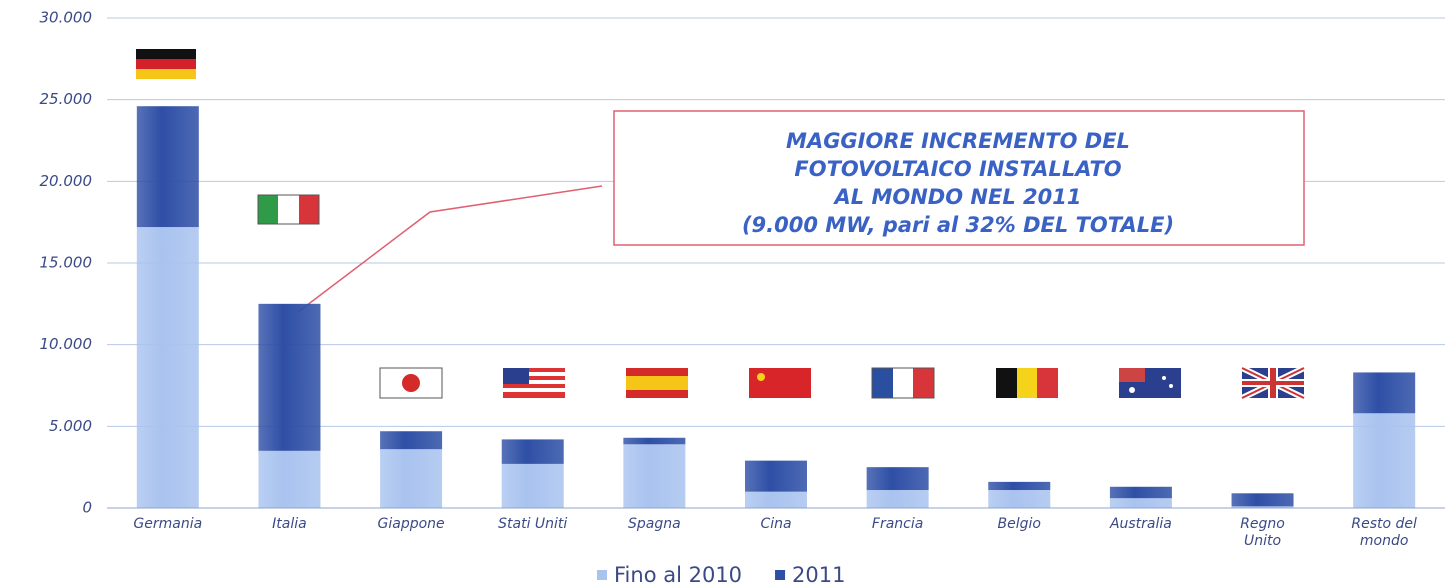 The width and height of the screenshot is (1448, 586). Describe the element at coordinates (66, 18) in the screenshot. I see `y-tick-label: 30.000` at that location.